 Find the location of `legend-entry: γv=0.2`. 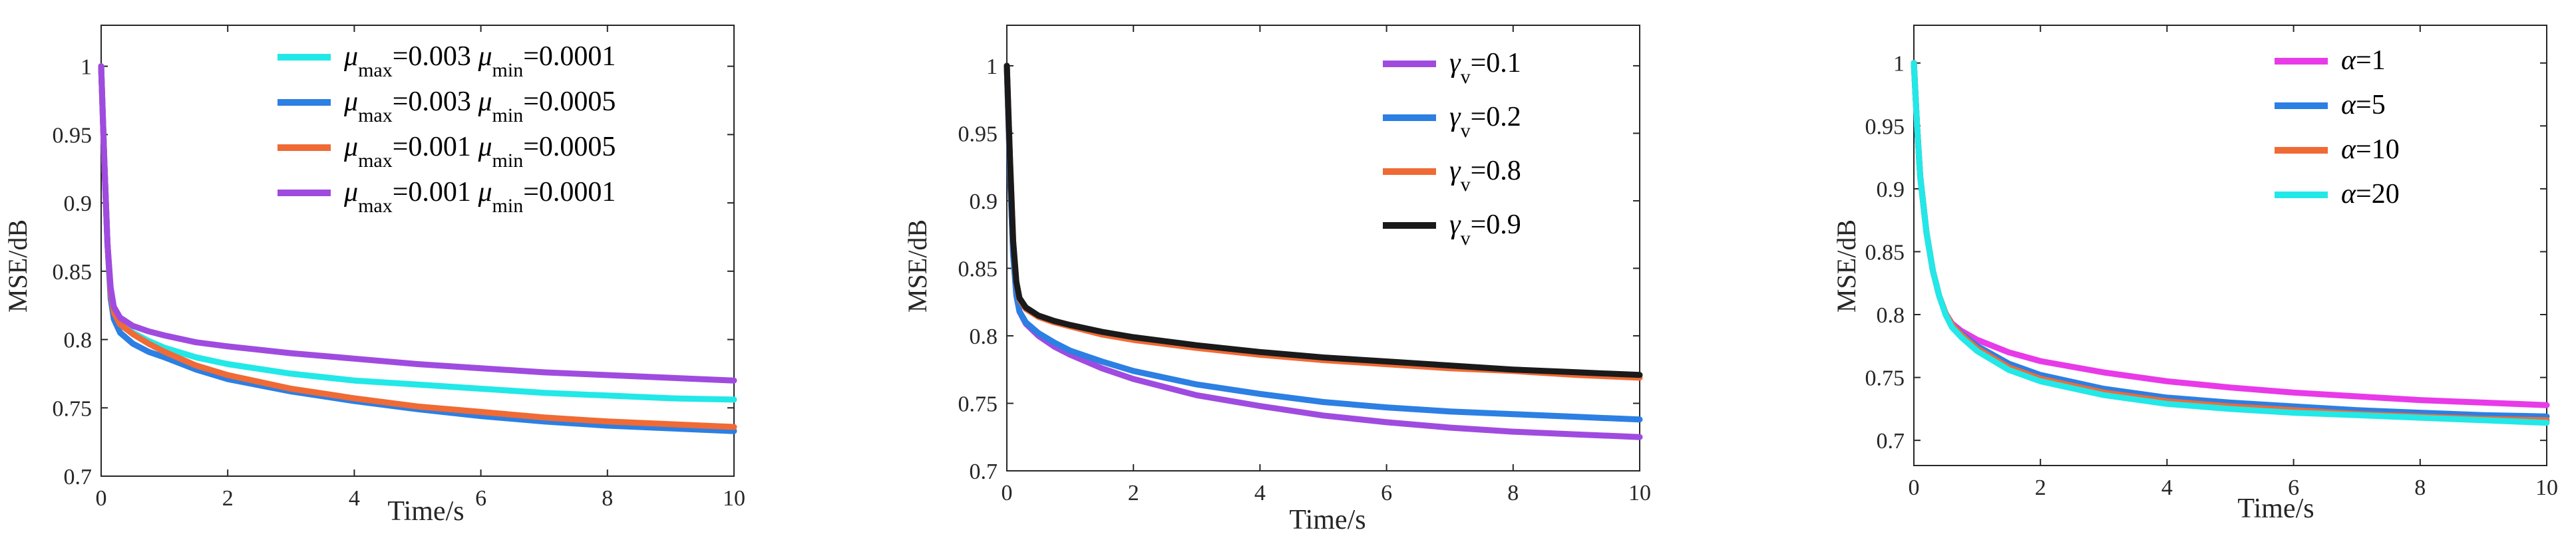

legend-entry: γv=0.2 is located at coordinates (1485, 122).